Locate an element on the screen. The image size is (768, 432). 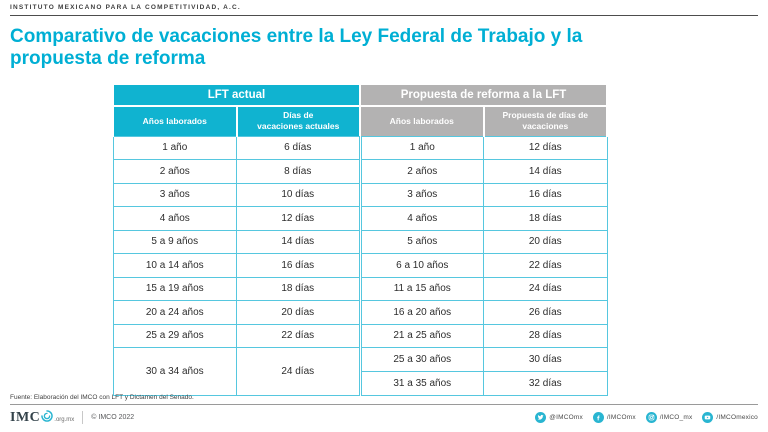
table-row: 3 años 10 días 3 años 16 días is located at coordinates (360, 194).